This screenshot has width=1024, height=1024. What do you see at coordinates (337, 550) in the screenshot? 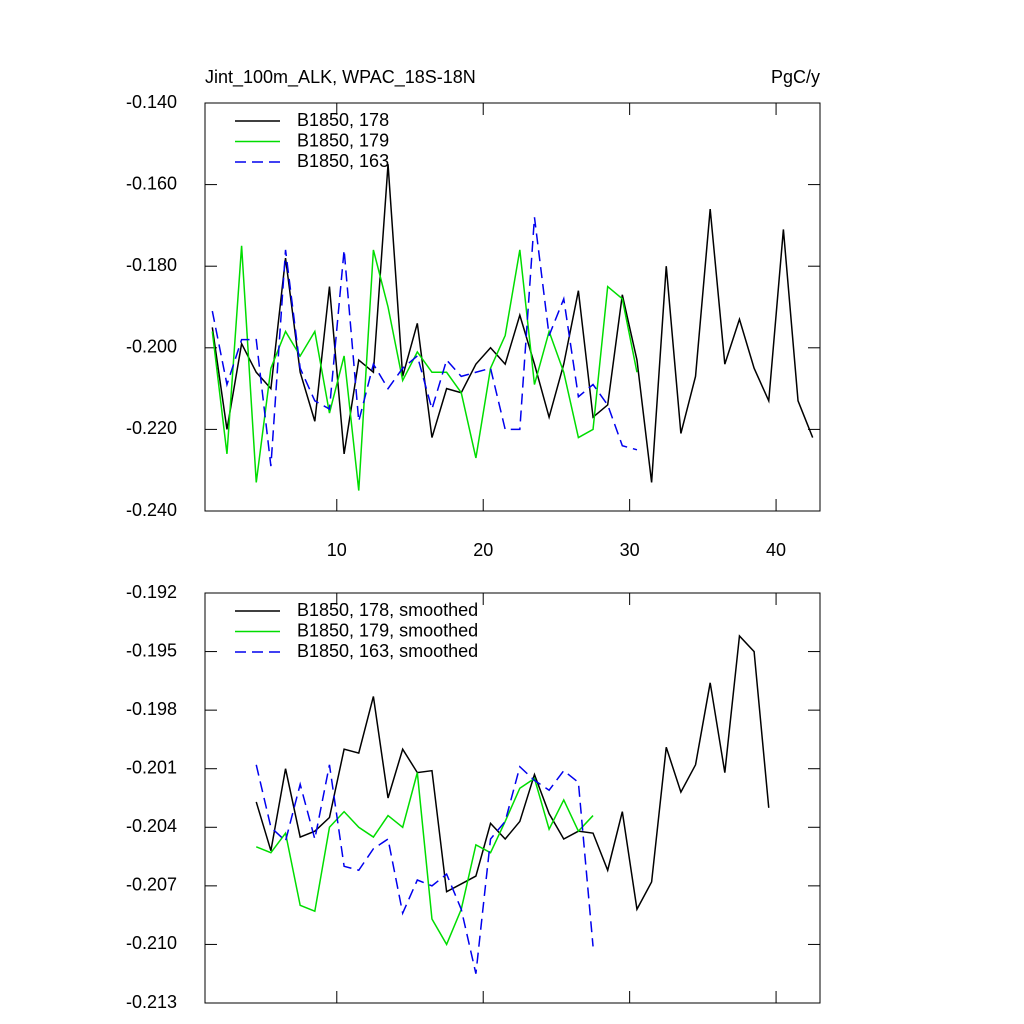
I see `x-tick-label: 10` at bounding box center [337, 550].